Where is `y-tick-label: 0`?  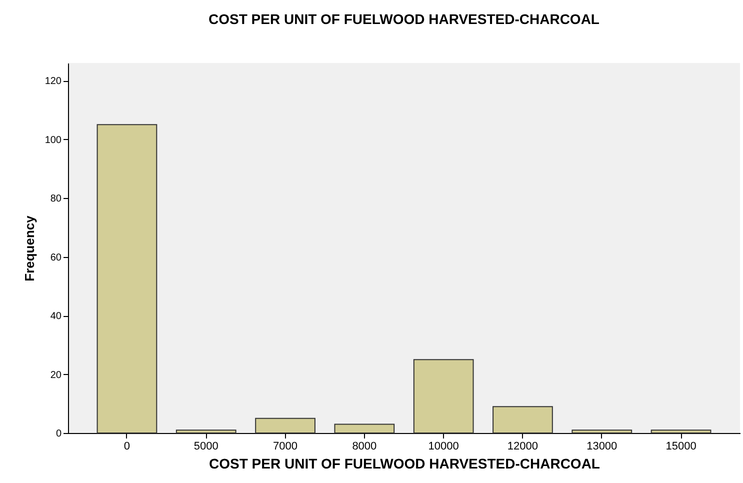 y-tick-label: 0 is located at coordinates (59, 434).